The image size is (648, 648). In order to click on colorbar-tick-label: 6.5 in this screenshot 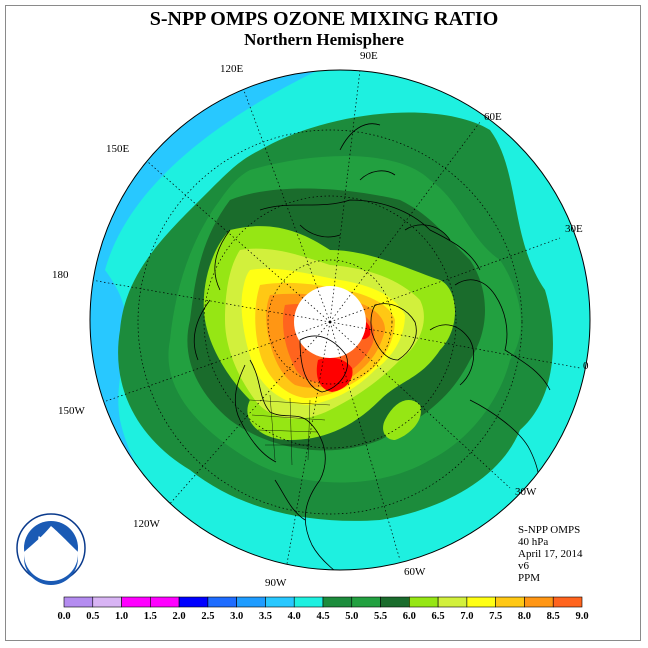, I will do `click(438, 616)`.